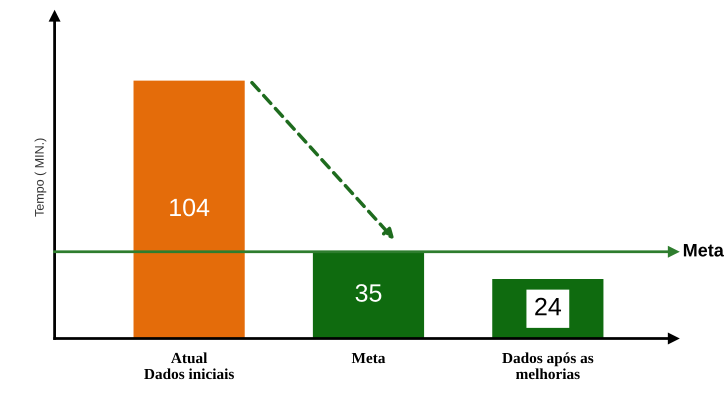  What do you see at coordinates (189, 366) in the screenshot?
I see `x-tick-label: Atual Dados iniciais` at bounding box center [189, 366].